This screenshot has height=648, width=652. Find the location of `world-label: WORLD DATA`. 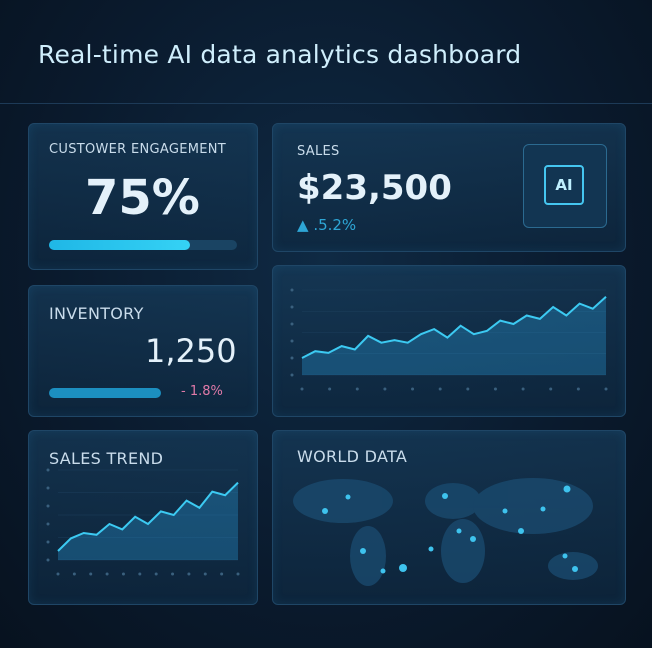

world-label: WORLD DATA is located at coordinates (352, 456).